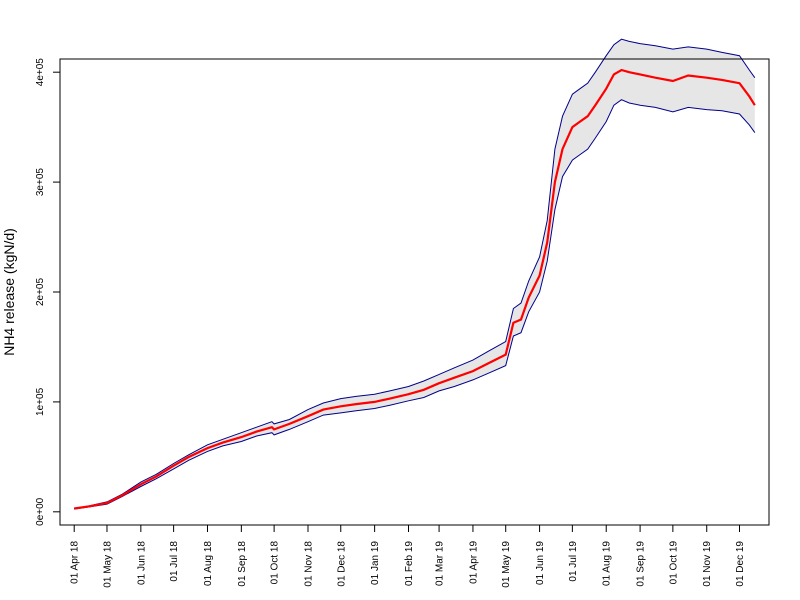 This screenshot has height=600, width=800. Describe the element at coordinates (174, 561) in the screenshot. I see `x-tick-label: 01 Jul 18` at that location.